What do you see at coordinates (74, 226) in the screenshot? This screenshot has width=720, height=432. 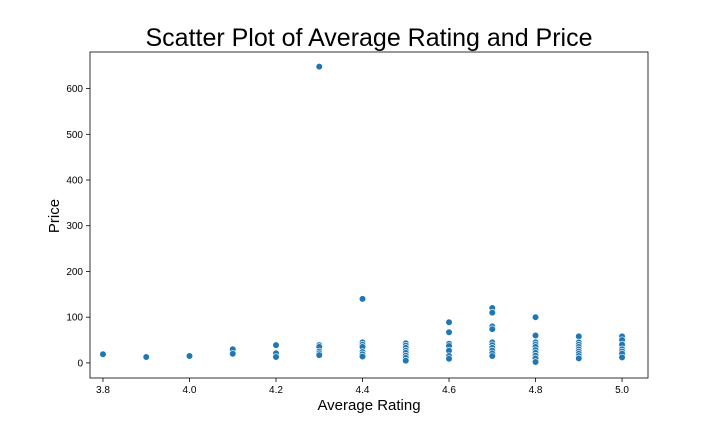 I see `y-tick-label: 300` at bounding box center [74, 226].